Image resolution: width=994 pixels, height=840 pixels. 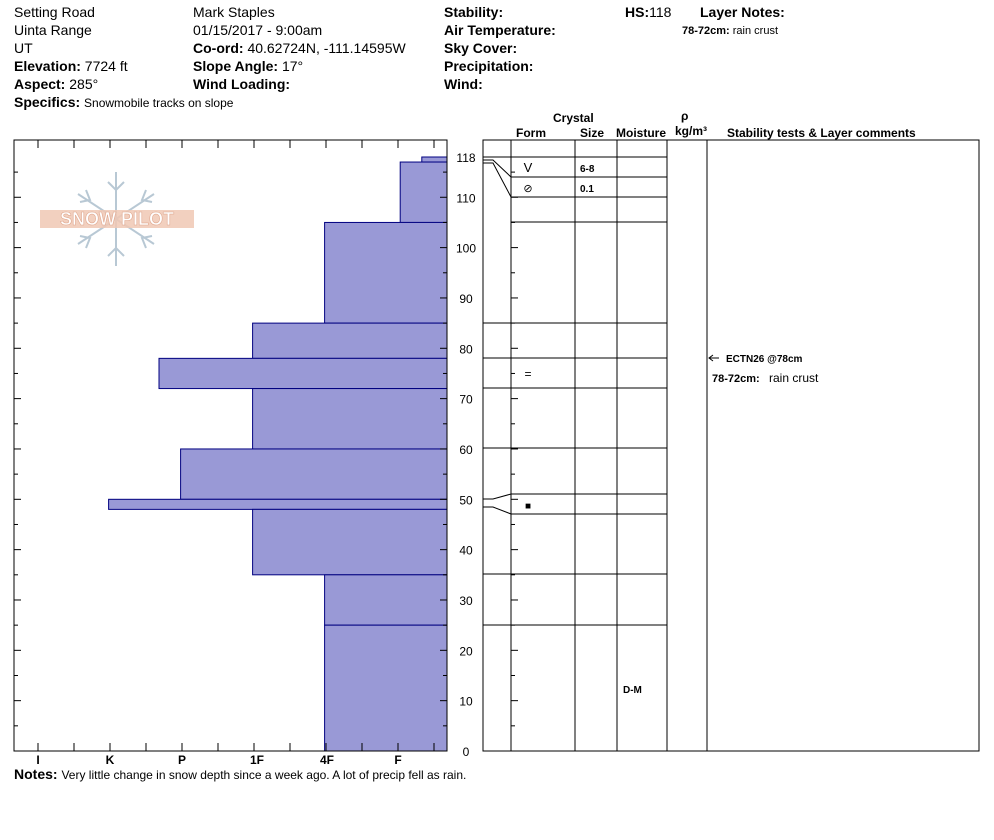 What do you see at coordinates (474, 12) in the screenshot?
I see `stability-label: Stability:` at bounding box center [474, 12].